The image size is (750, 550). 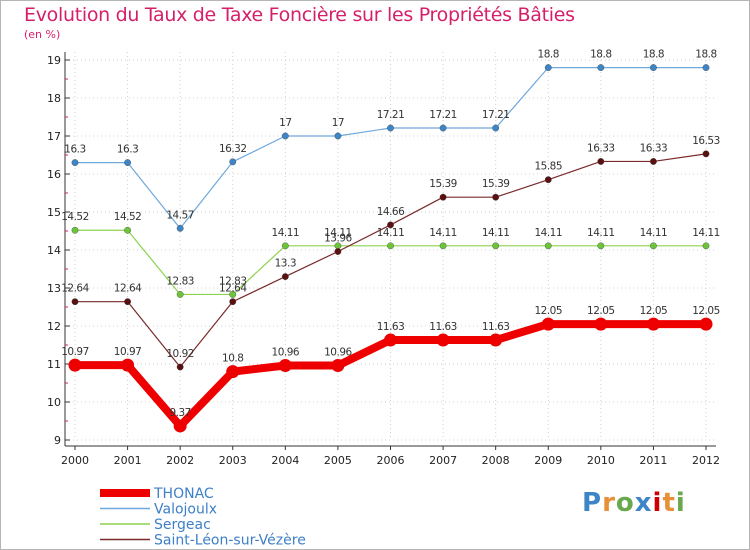 I want to click on data-label-saint-l-on-sur-v-z-re: 13.96, so click(x=338, y=239).